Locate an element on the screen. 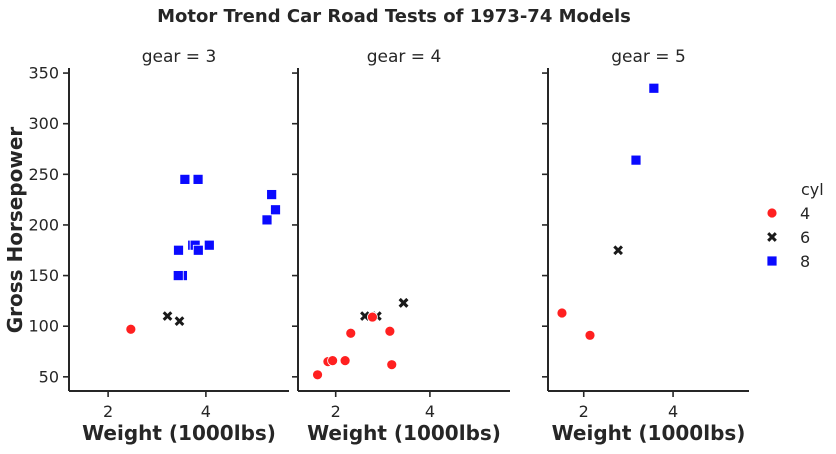 The height and width of the screenshot is (454, 836). facet-title: gear = 4 is located at coordinates (404, 57).